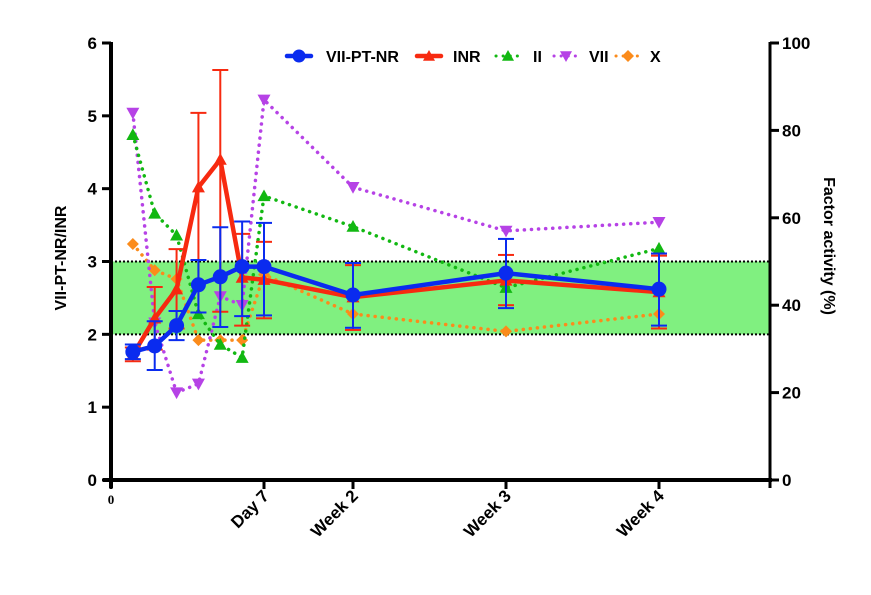 This screenshot has width=871, height=595. I want to click on legend-label-vii-pt-nr: VII-PT-NR, so click(362, 57).